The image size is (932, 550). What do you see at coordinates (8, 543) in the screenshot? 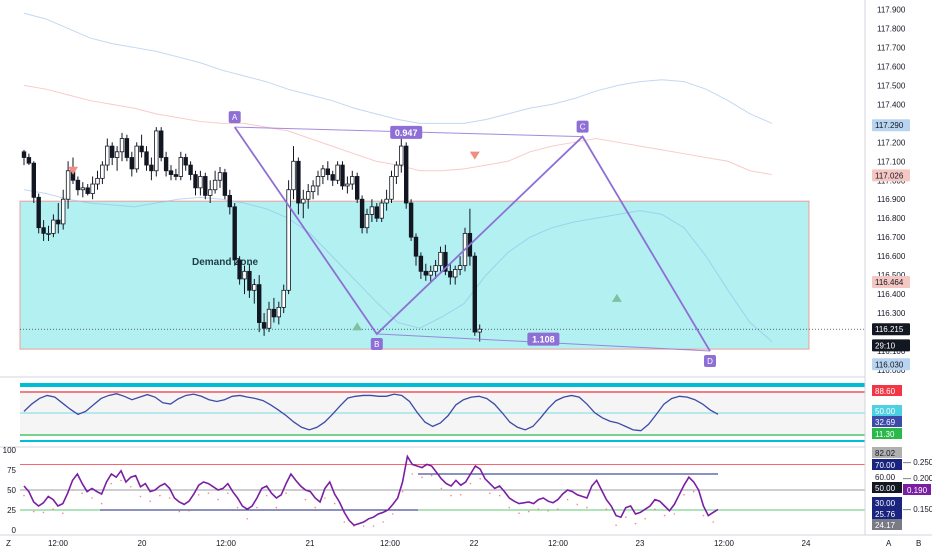
I see `timezone-button: Z` at bounding box center [8, 543].